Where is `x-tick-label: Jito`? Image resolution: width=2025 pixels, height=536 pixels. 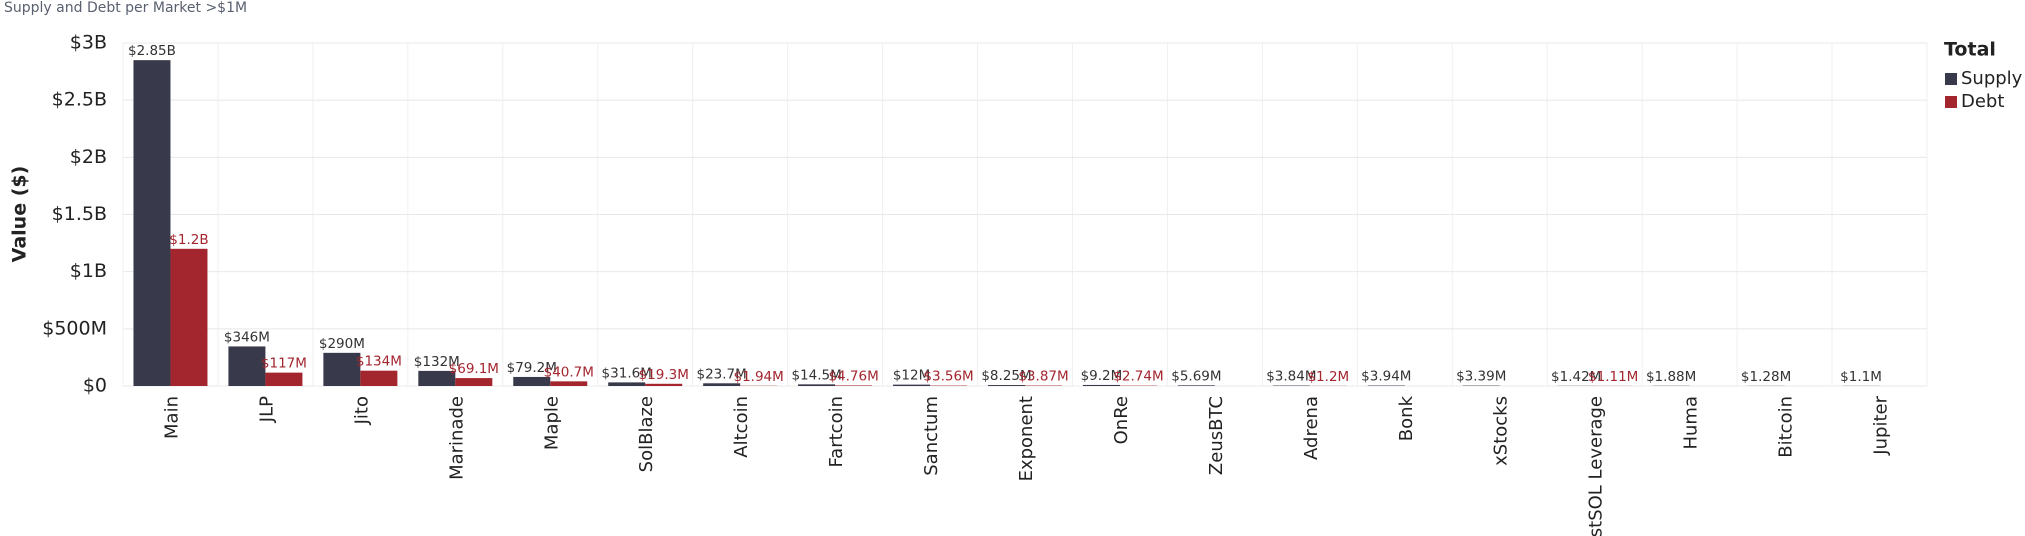
x-tick-label: Jito is located at coordinates (361, 410).